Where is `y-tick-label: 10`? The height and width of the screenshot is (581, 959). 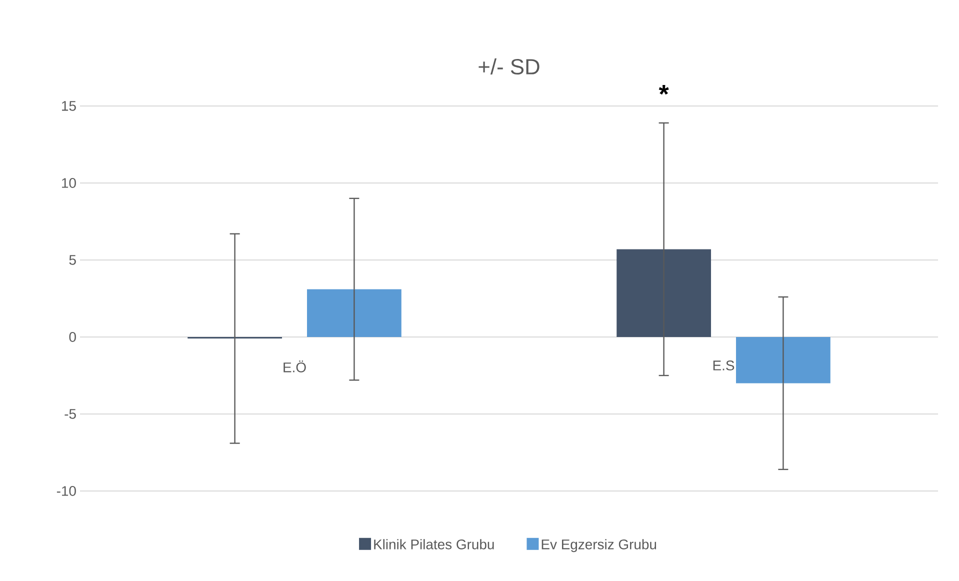
y-tick-label: 10 is located at coordinates (69, 183).